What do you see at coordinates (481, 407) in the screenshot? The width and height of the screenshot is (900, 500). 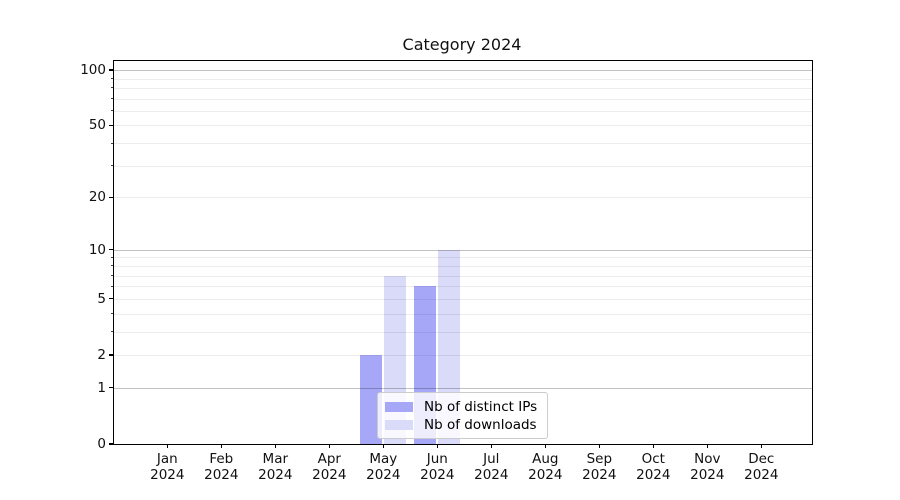 I see `legend-label: Nb of distinct IPs` at bounding box center [481, 407].